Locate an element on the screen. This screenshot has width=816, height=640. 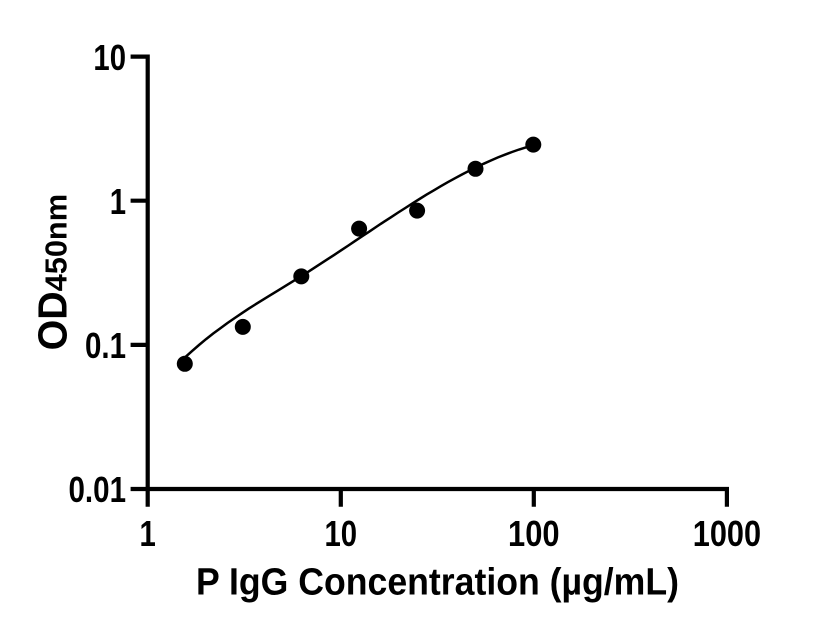
svg-text: OD450nm is located at coordinates (53, 272).